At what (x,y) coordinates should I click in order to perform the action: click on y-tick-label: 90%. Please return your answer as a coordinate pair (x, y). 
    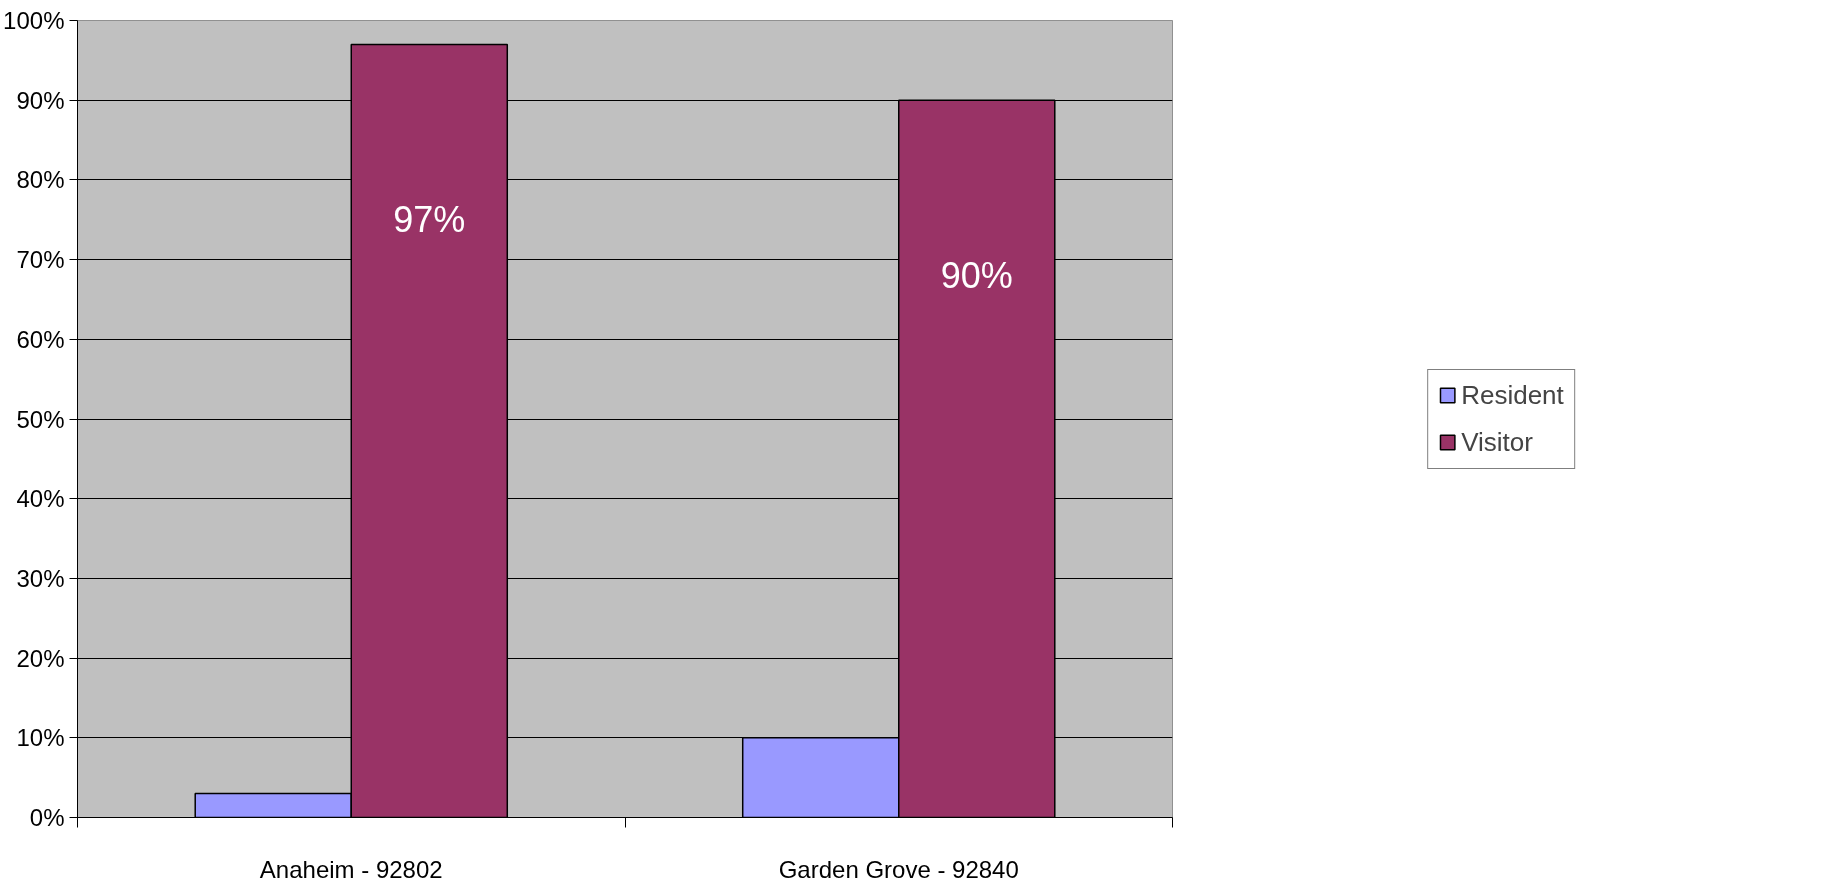
    Looking at the image, I should click on (40, 100).